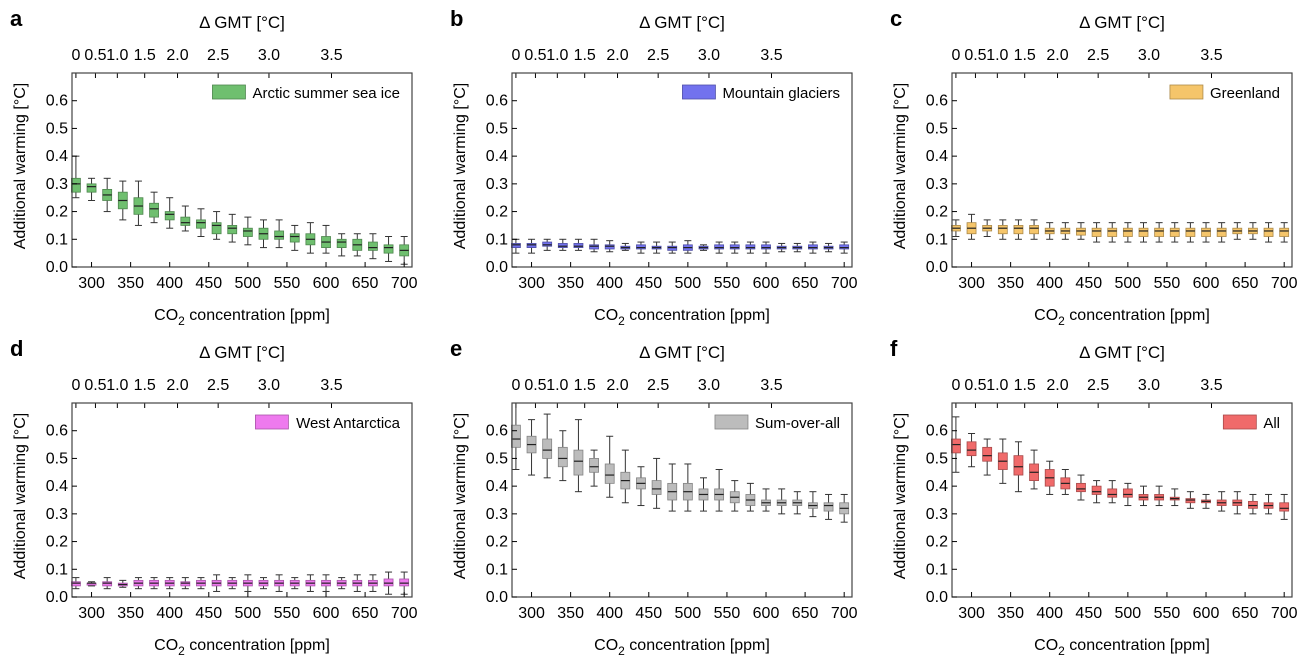 The width and height of the screenshot is (1309, 662). Describe the element at coordinates (515, 385) in the screenshot. I see `top-tick-label: 0` at that location.